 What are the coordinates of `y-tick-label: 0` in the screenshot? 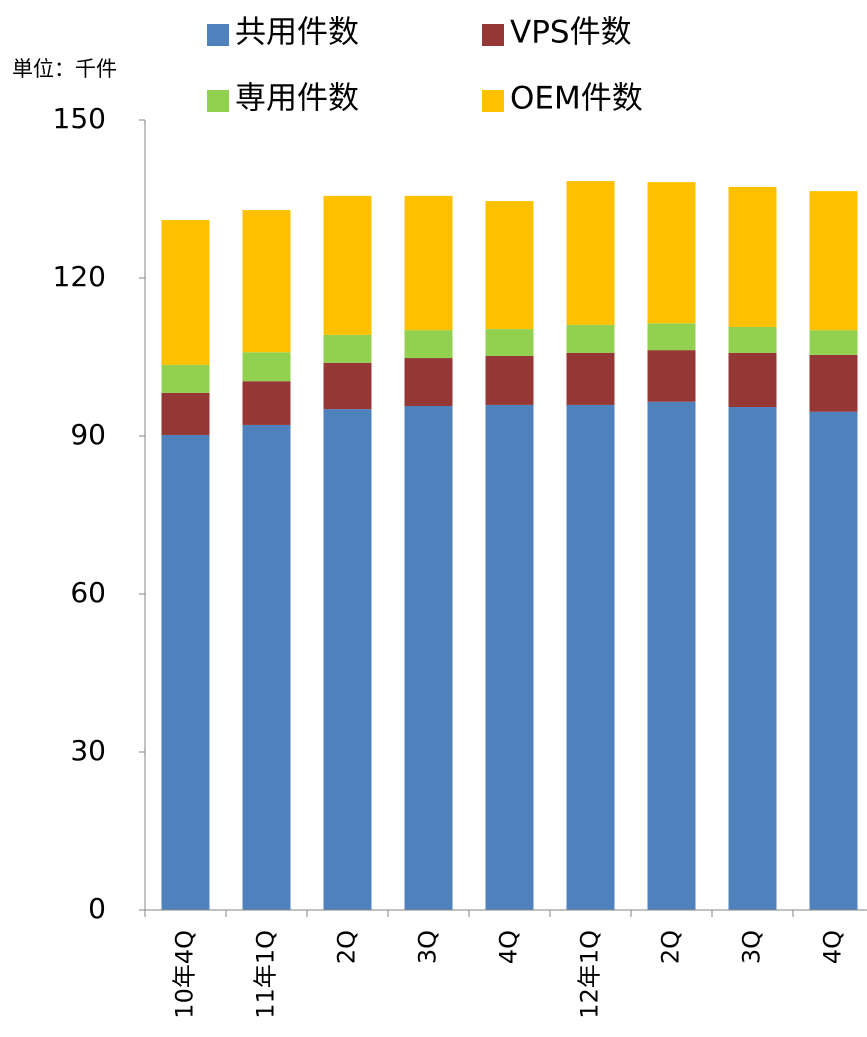 It's located at (97, 908).